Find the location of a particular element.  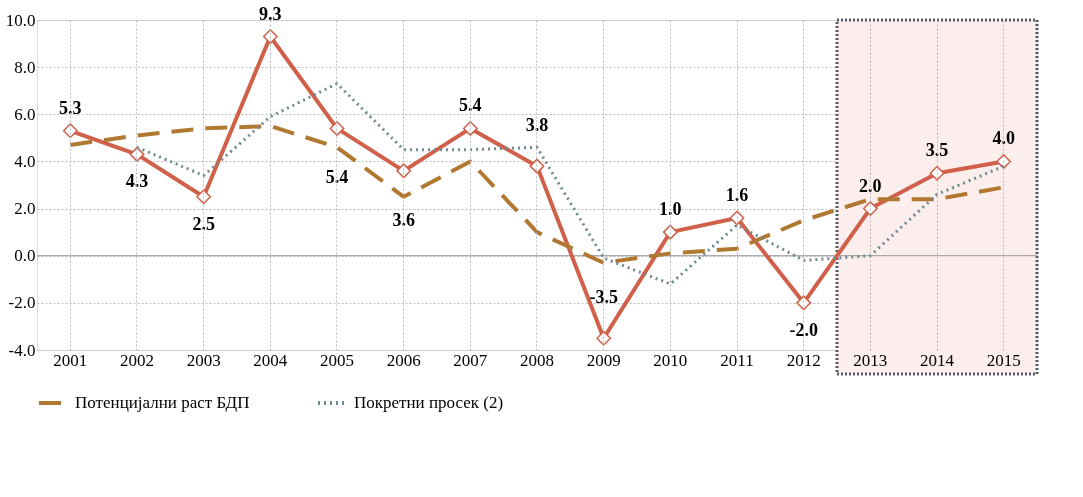

x-tick-label: 2002 is located at coordinates (137, 360).